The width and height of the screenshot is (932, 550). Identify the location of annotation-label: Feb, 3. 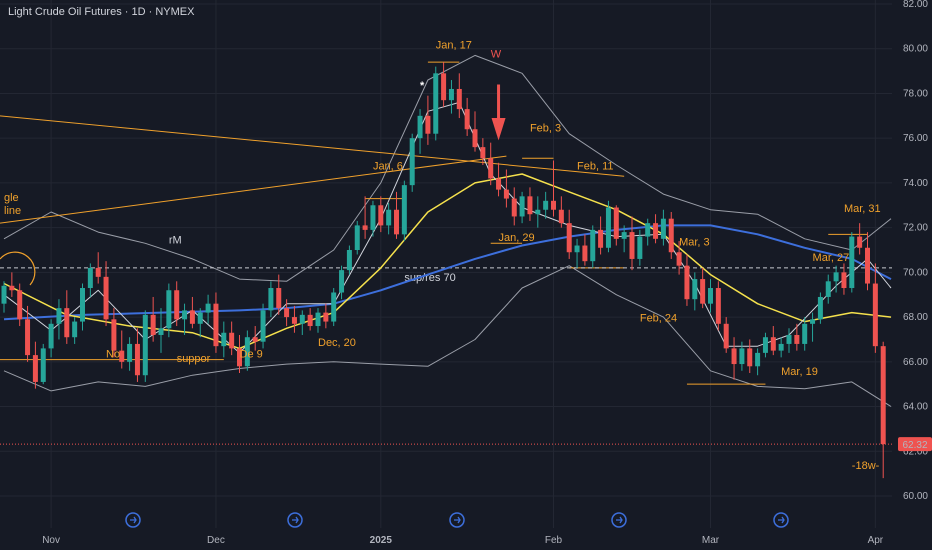
(545, 128).